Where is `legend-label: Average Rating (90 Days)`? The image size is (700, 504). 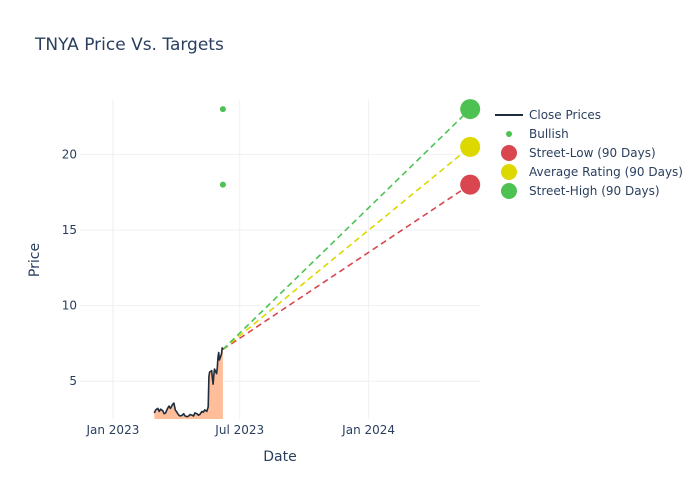
legend-label: Average Rating (90 Days) is located at coordinates (606, 172).